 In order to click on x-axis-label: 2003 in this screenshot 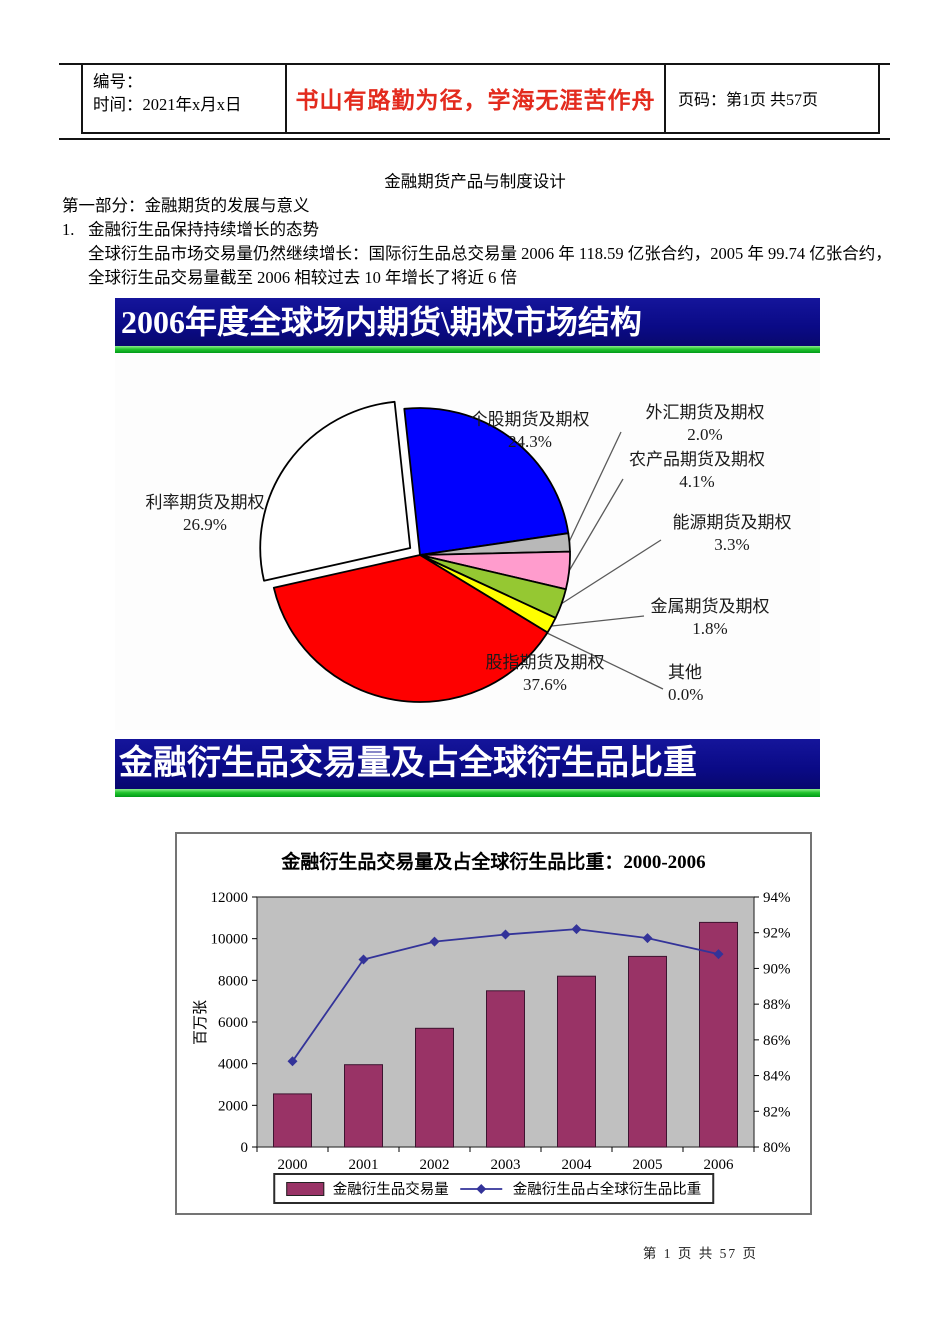, I will do `click(506, 1165)`.